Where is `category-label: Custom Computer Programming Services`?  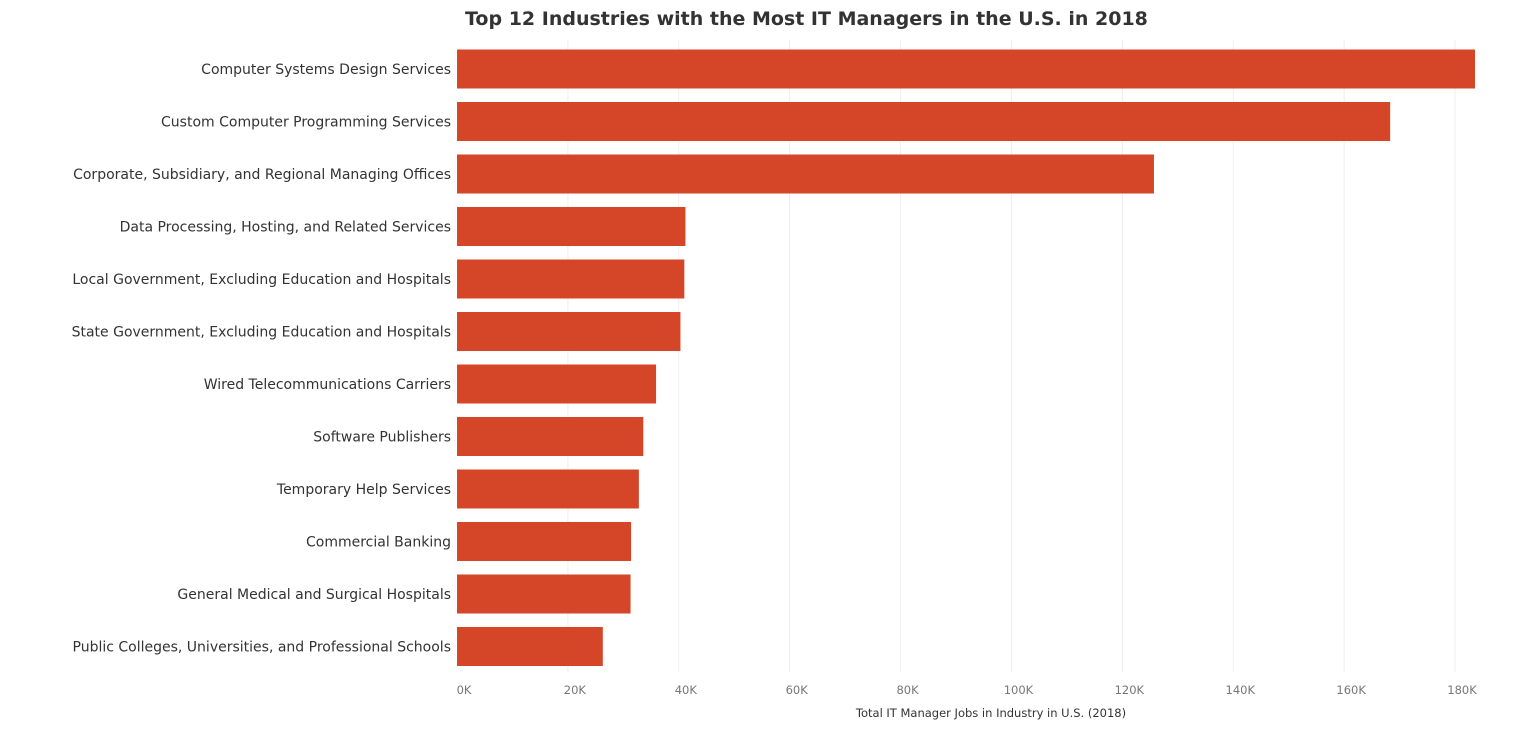 category-label: Custom Computer Programming Services is located at coordinates (306, 123).